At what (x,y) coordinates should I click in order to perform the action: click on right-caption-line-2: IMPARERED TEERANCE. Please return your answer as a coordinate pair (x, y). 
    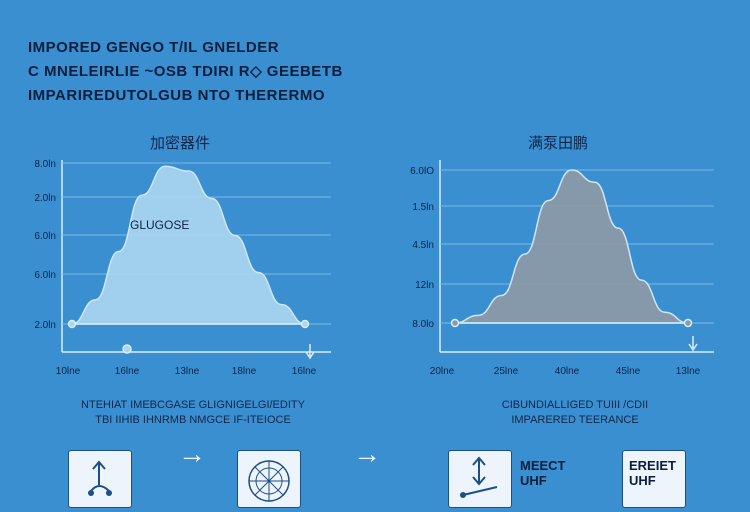
    Looking at the image, I should click on (575, 420).